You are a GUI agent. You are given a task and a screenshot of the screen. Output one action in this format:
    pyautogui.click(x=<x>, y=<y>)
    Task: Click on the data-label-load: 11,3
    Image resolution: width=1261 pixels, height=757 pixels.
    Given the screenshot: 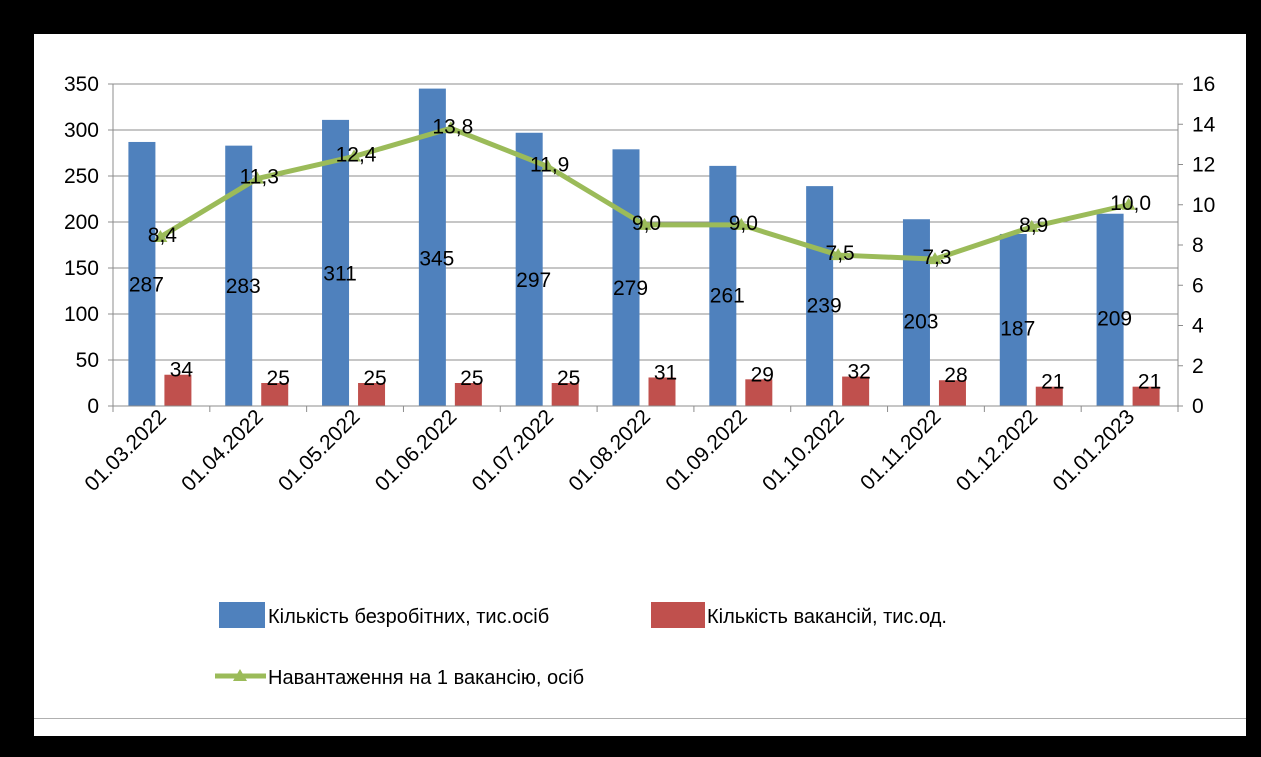 What is the action you would take?
    pyautogui.click(x=259, y=177)
    